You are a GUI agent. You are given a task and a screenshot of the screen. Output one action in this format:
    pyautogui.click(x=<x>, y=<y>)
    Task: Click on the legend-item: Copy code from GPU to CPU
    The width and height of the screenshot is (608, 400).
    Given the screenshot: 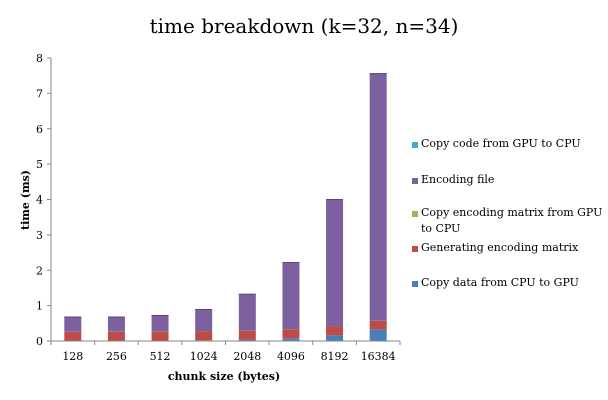 What is the action you would take?
    pyautogui.click(x=508, y=144)
    